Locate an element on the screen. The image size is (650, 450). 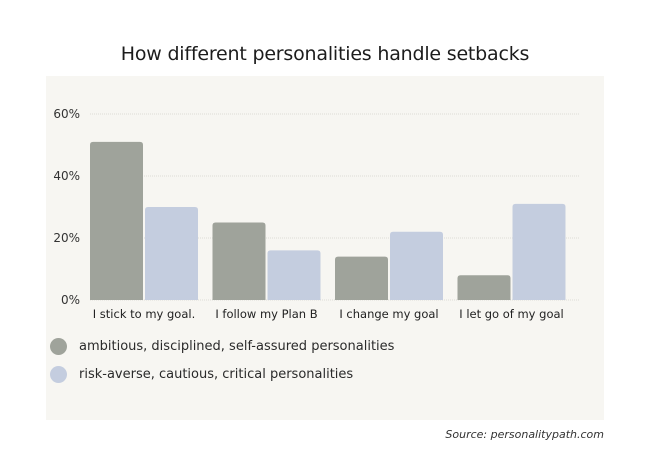
x-tick-label: I stick to my goal. is located at coordinates (144, 314).